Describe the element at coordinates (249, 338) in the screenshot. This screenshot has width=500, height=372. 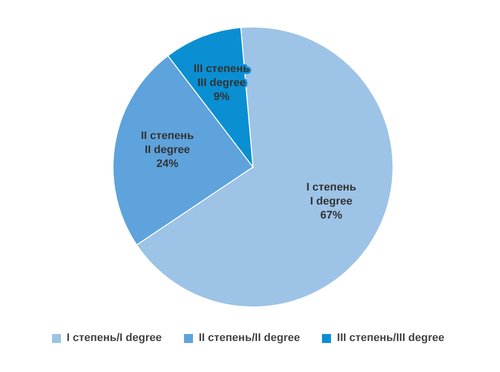
I see `legend-label: II степень/II degree` at that location.